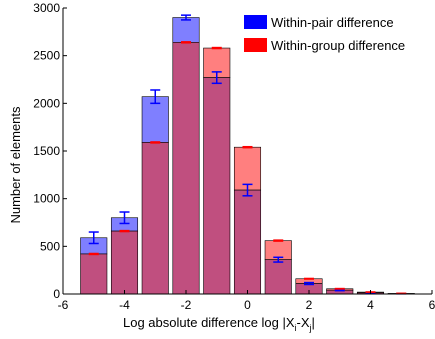  Describe the element at coordinates (313, 322) in the screenshot. I see `x-axis-label-end: |` at that location.